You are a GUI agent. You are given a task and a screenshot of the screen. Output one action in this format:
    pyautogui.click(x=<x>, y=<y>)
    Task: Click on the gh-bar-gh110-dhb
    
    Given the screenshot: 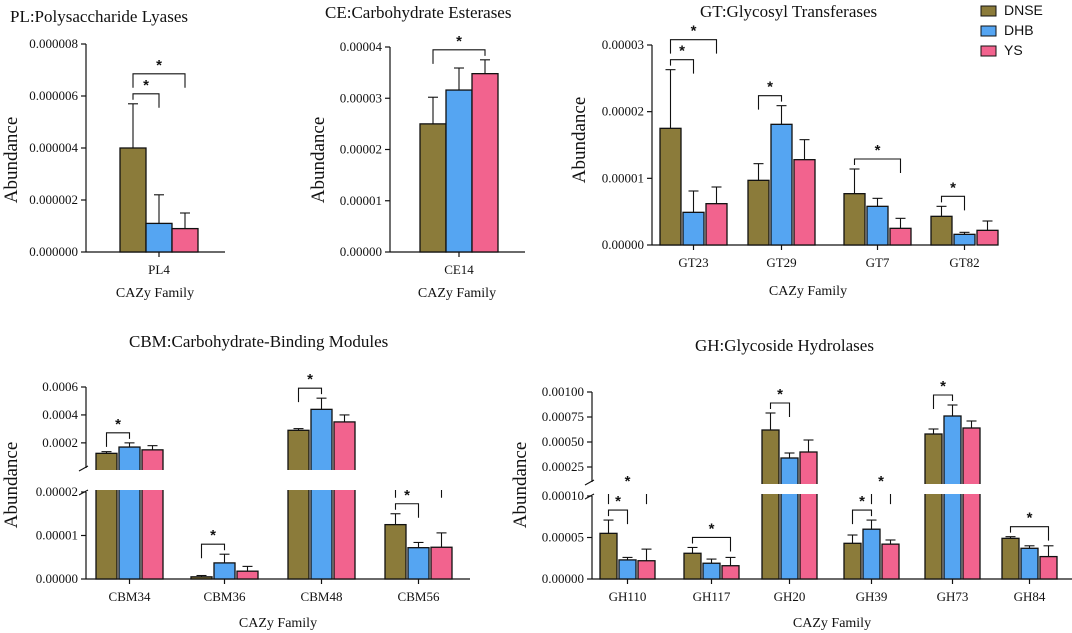 What is the action you would take?
    pyautogui.click(x=627, y=569)
    